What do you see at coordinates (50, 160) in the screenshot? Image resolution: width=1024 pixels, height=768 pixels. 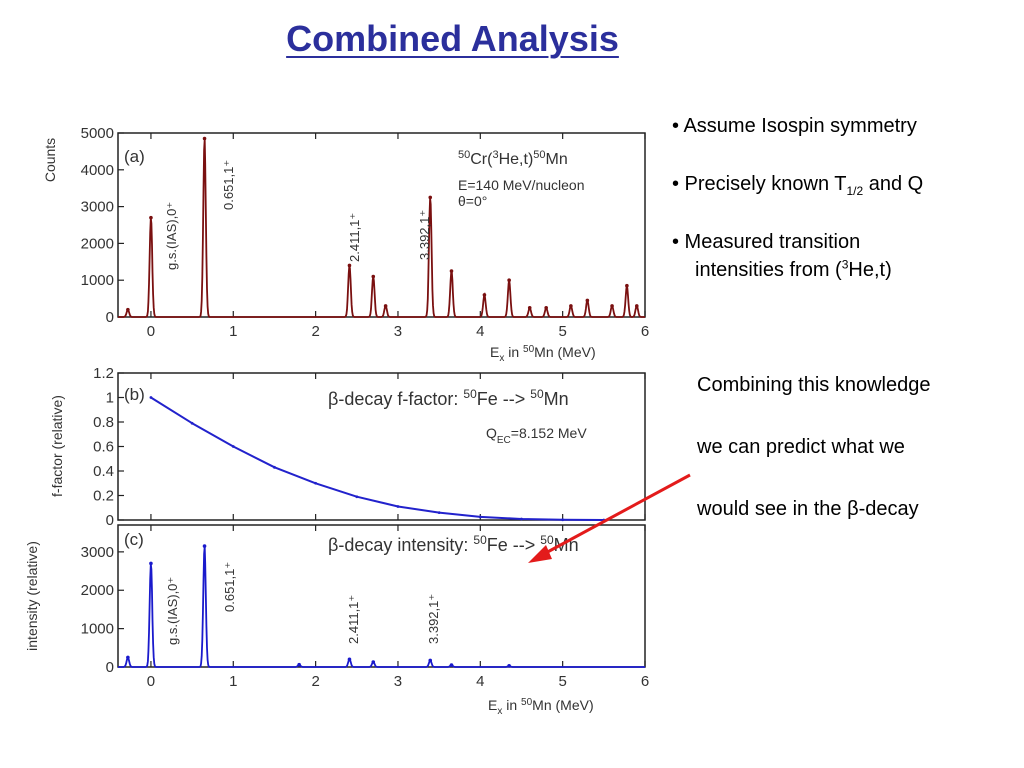 I see `panel-a-ylabel: Counts` at bounding box center [50, 160].